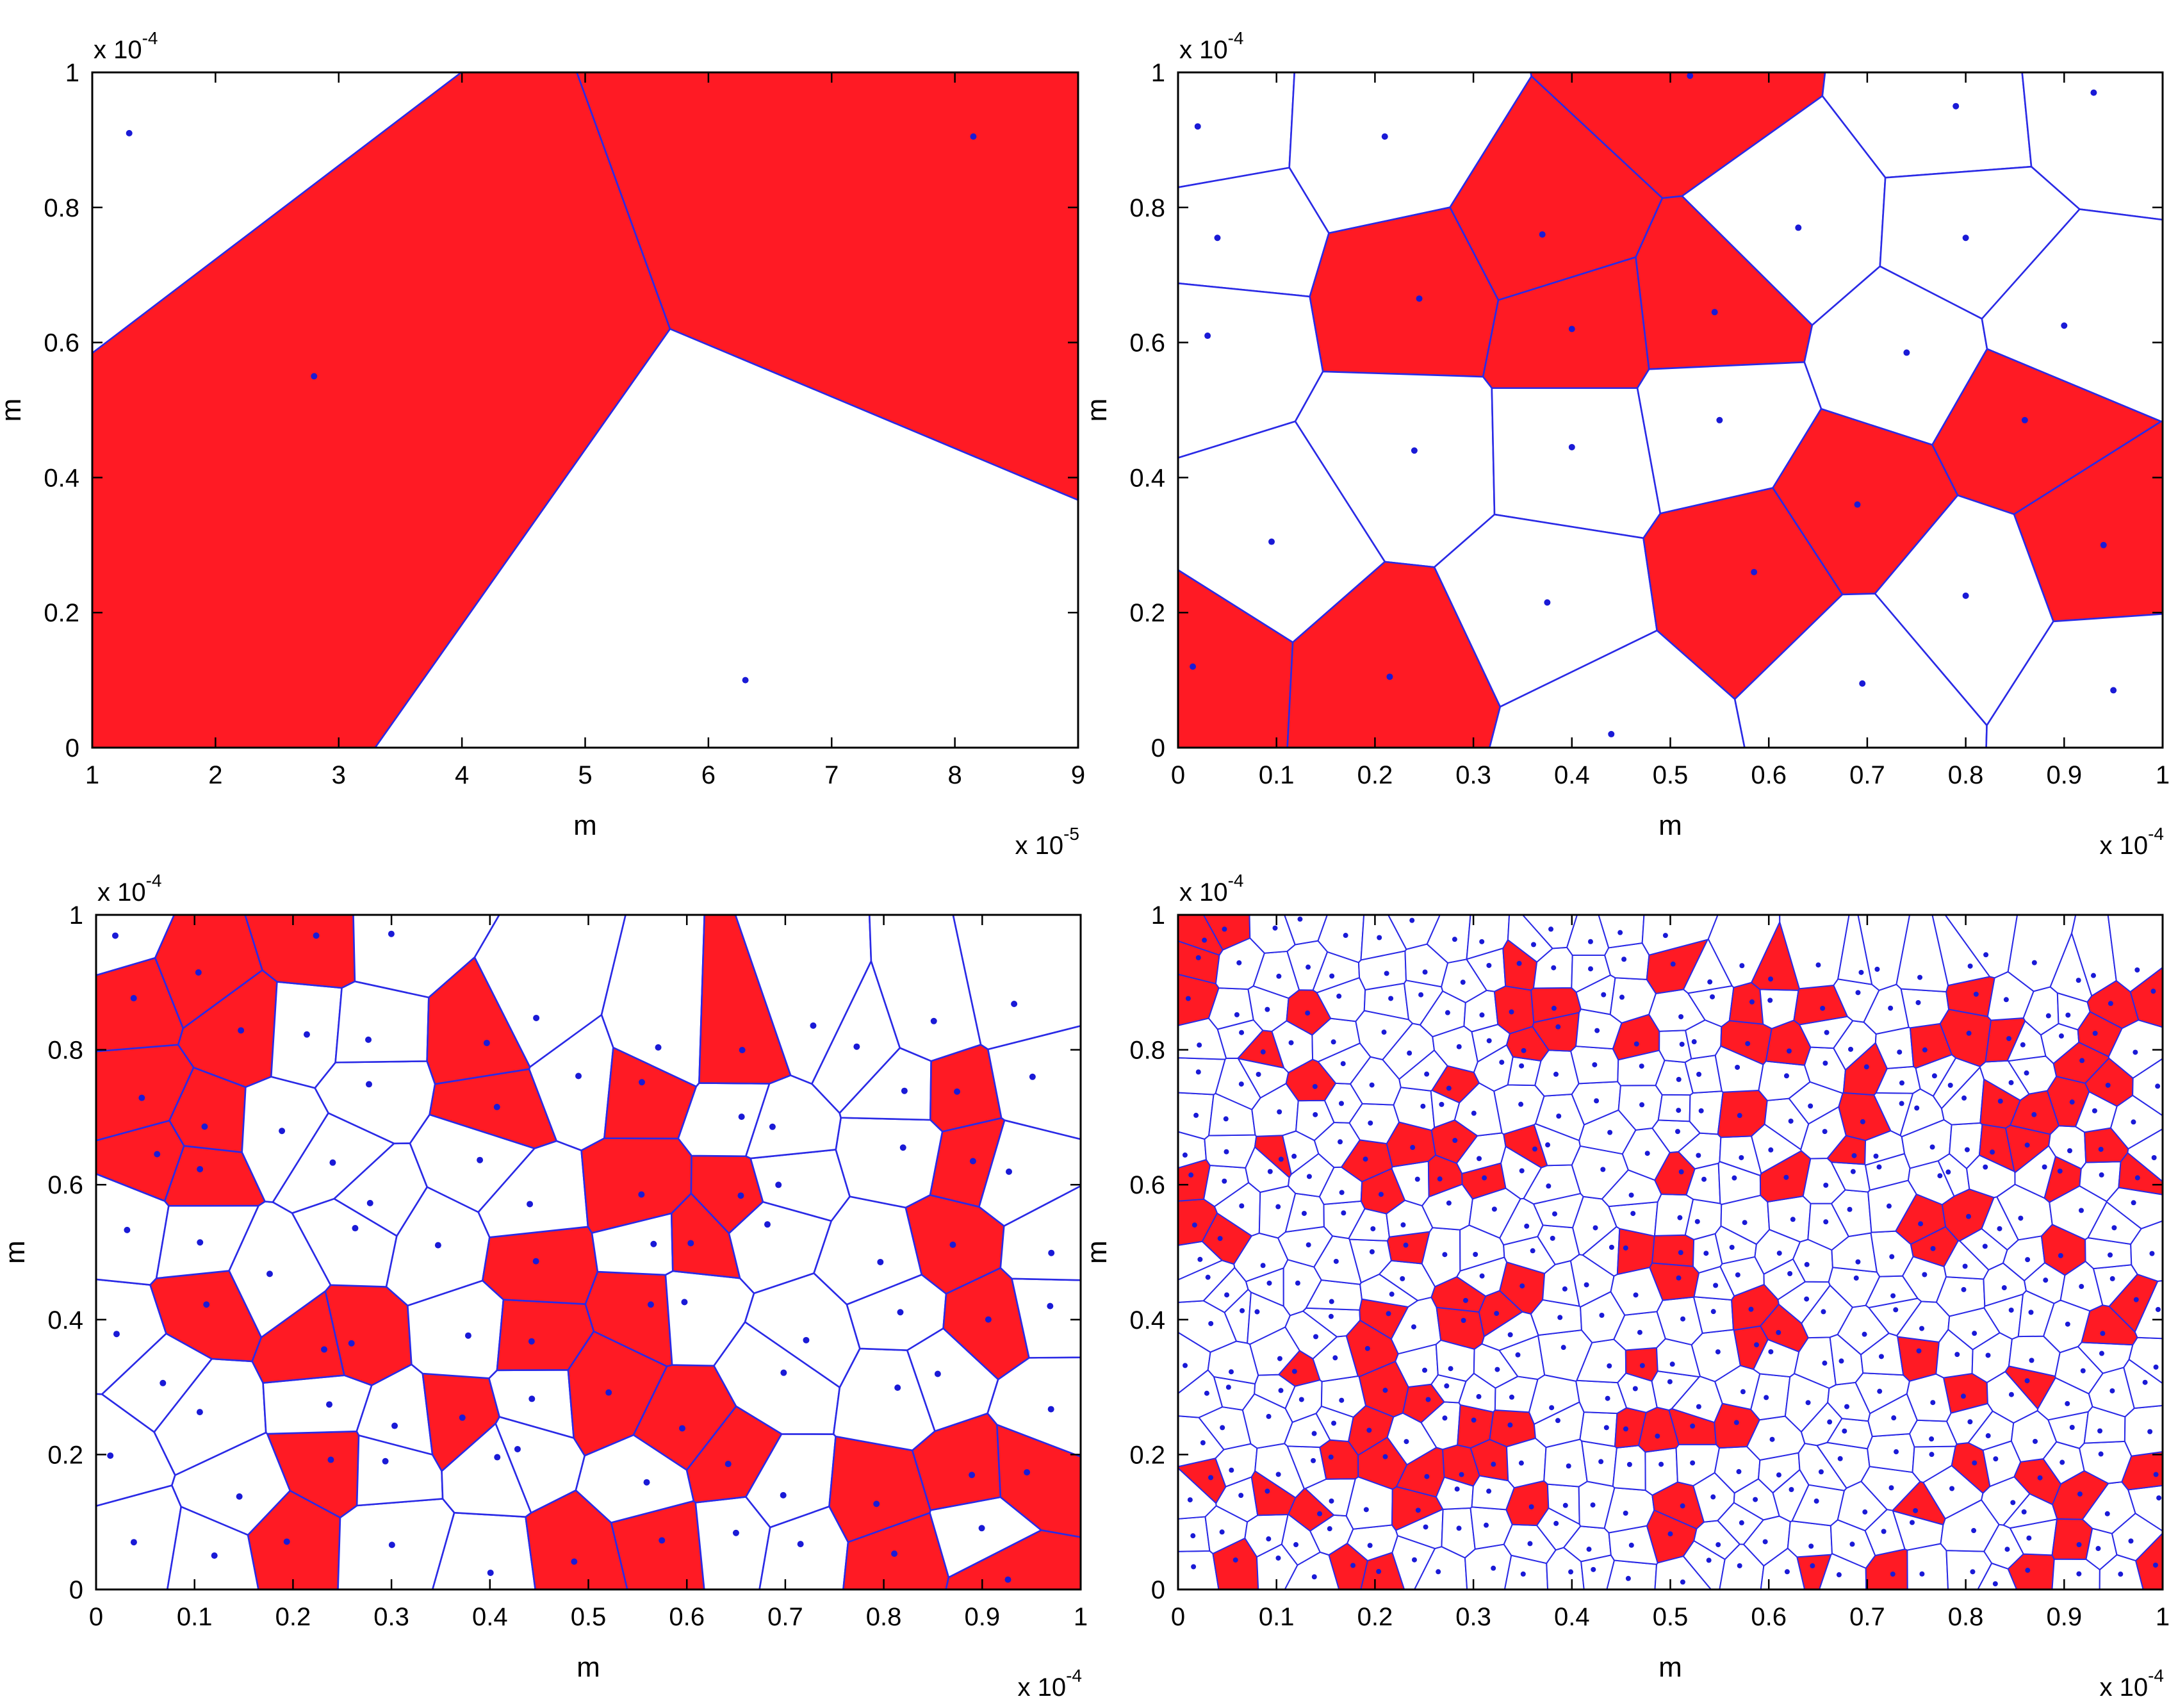 The height and width of the screenshot is (1708, 2178). What do you see at coordinates (1632, 1574) in the screenshot?
I see `empty-cell` at bounding box center [1632, 1574].